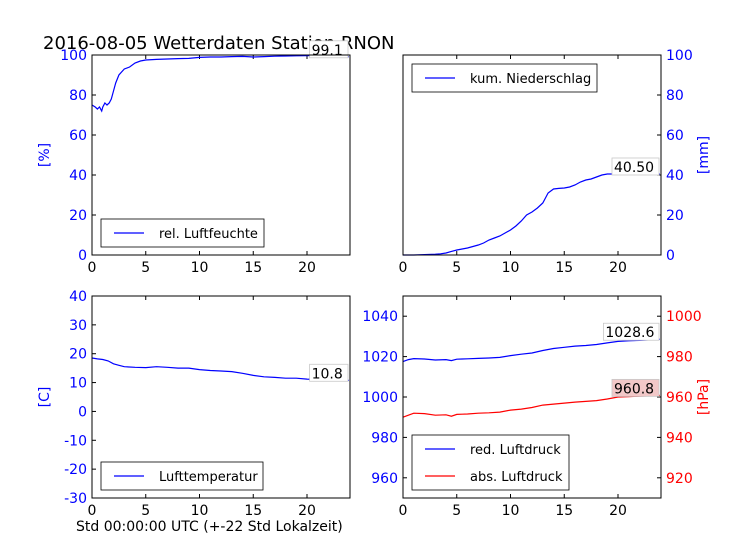  Describe the element at coordinates (515, 450) in the screenshot. I see `legend-label: red. Luftdruck` at that location.